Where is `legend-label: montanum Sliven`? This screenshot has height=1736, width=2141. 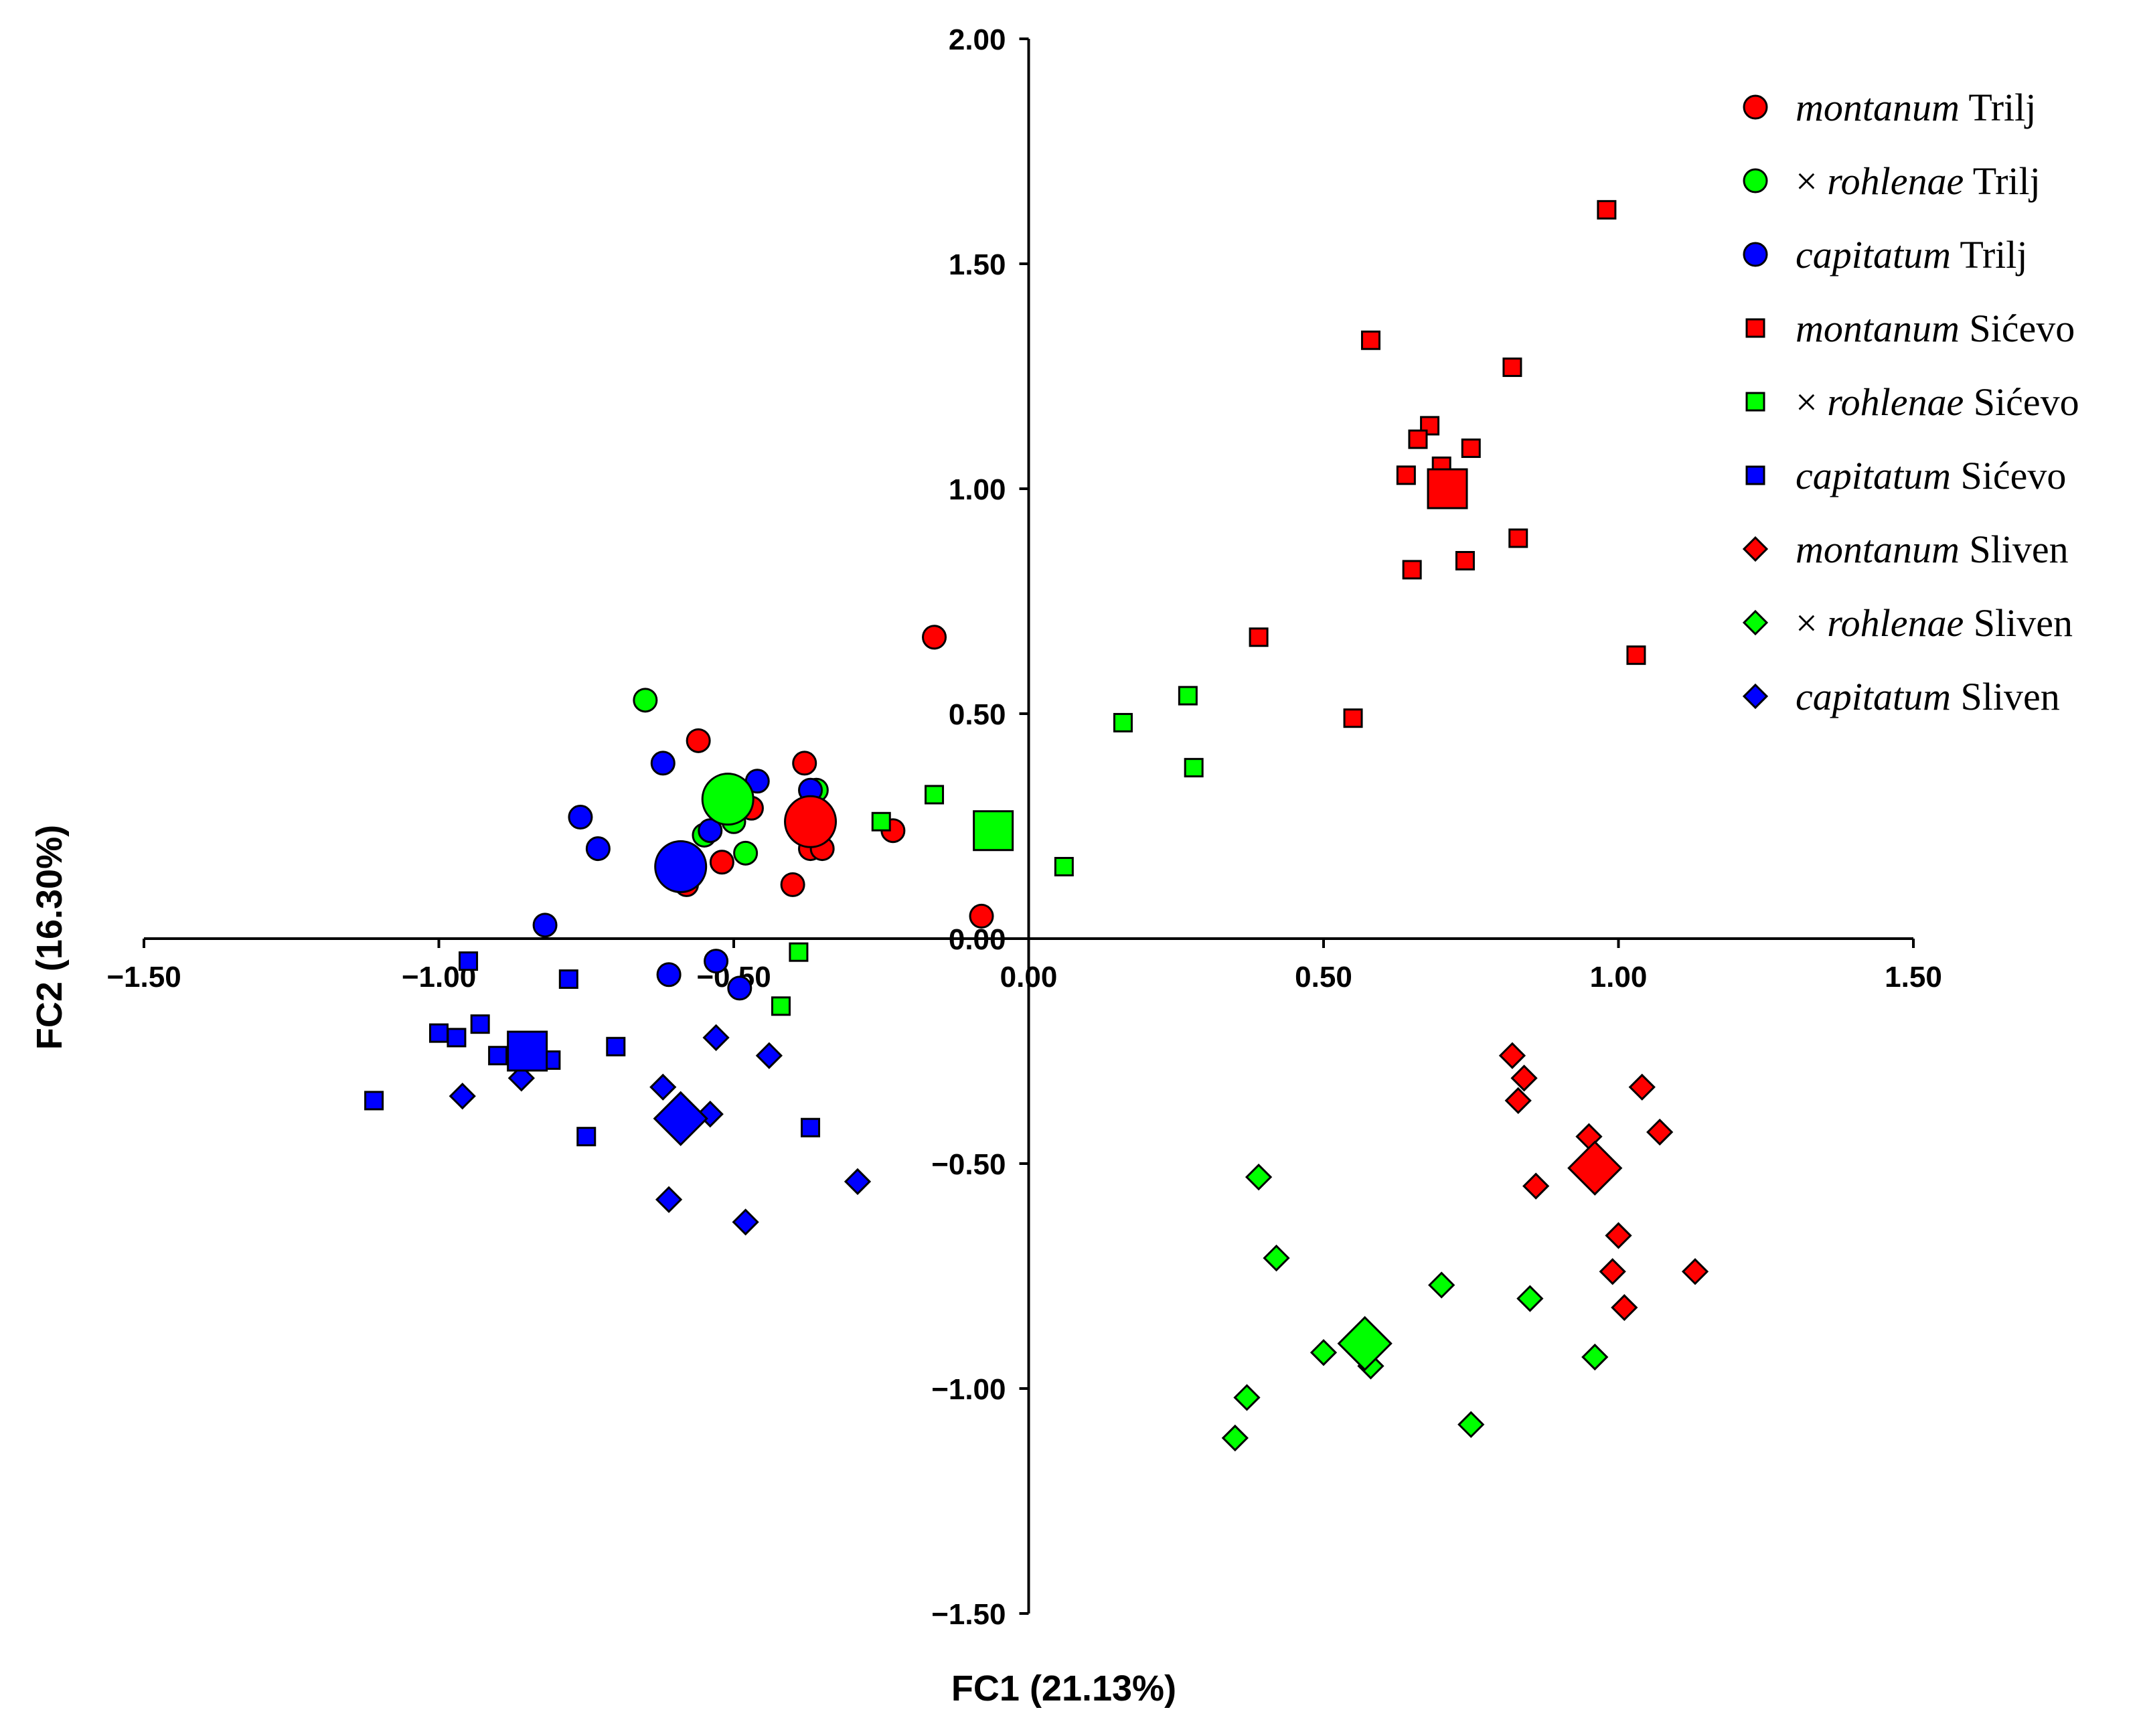
legend-label: montanum Sliven is located at coordinates (1932, 549).